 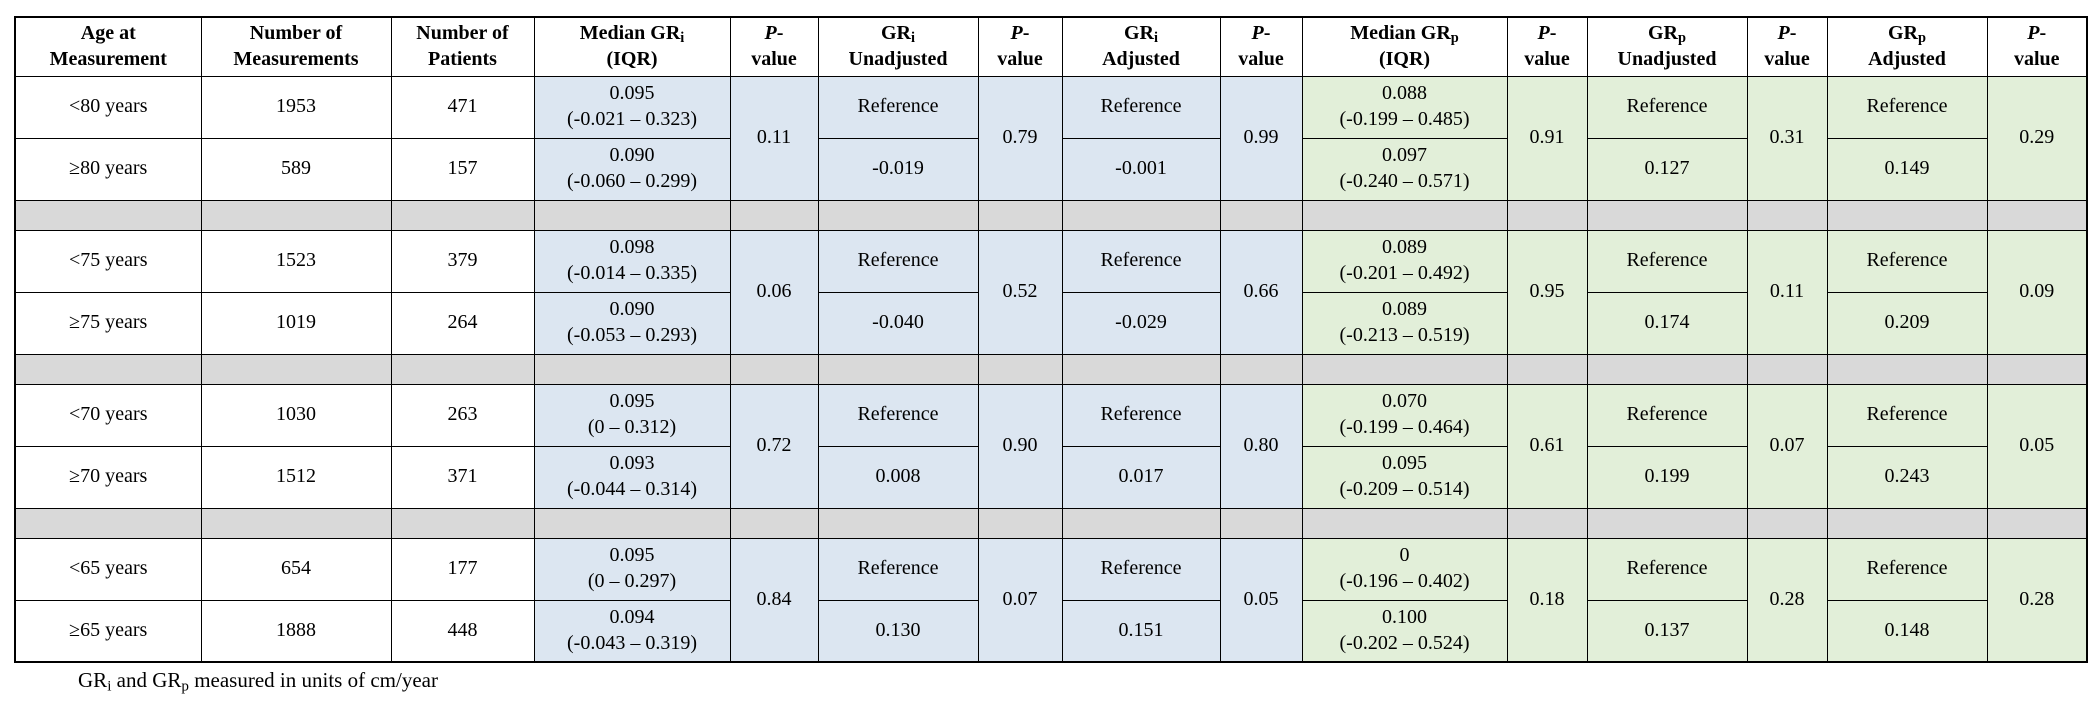 I want to click on cell-grp-median: 0.097 (-0.240 – 0.571), so click(x=1404, y=169).